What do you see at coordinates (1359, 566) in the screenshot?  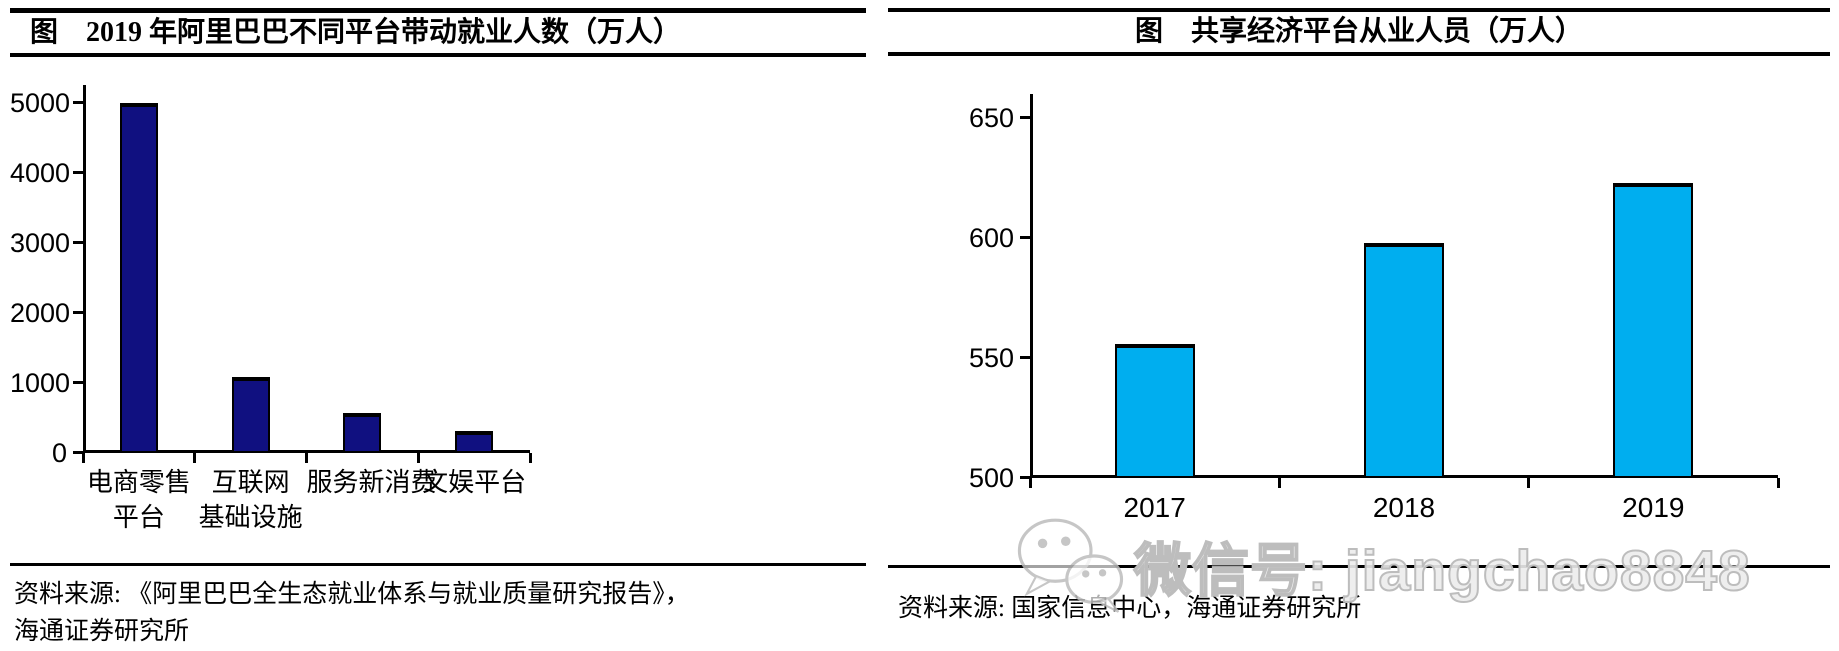 I see `right-source-divider` at bounding box center [1359, 566].